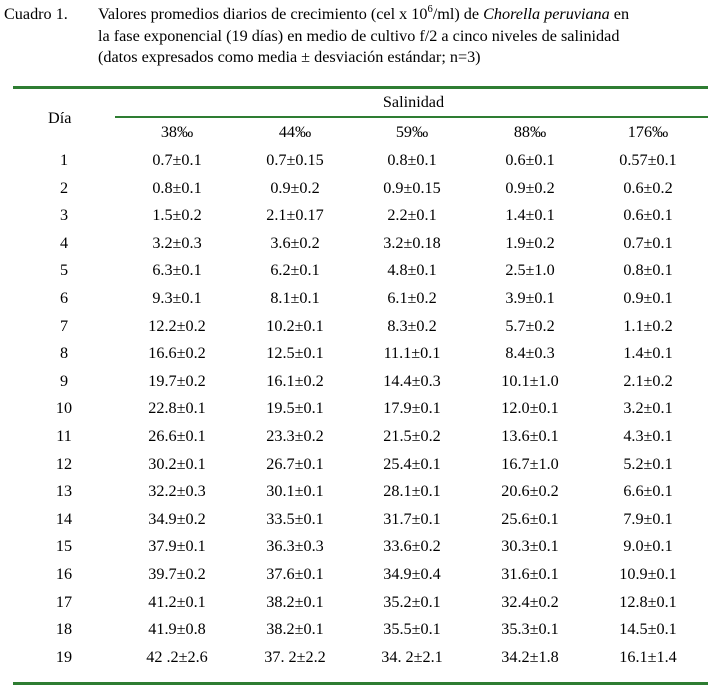 The height and width of the screenshot is (696, 717). Describe the element at coordinates (177, 297) in the screenshot. I see `value-cell: 9.3±0.1` at that location.